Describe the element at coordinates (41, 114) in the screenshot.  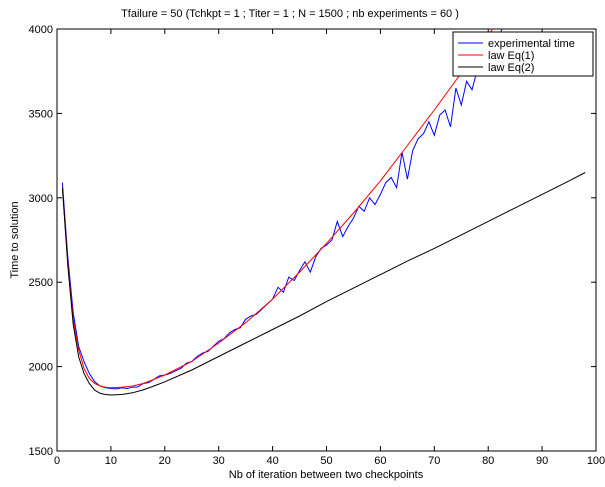
I see `y-tick-label: 3500` at that location.